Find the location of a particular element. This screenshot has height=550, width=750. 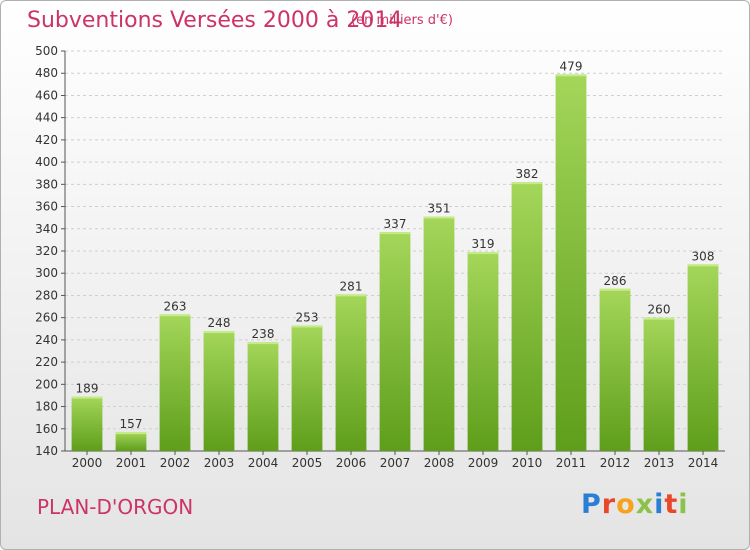

proxiti-logo: Proxiti is located at coordinates (635, 504).